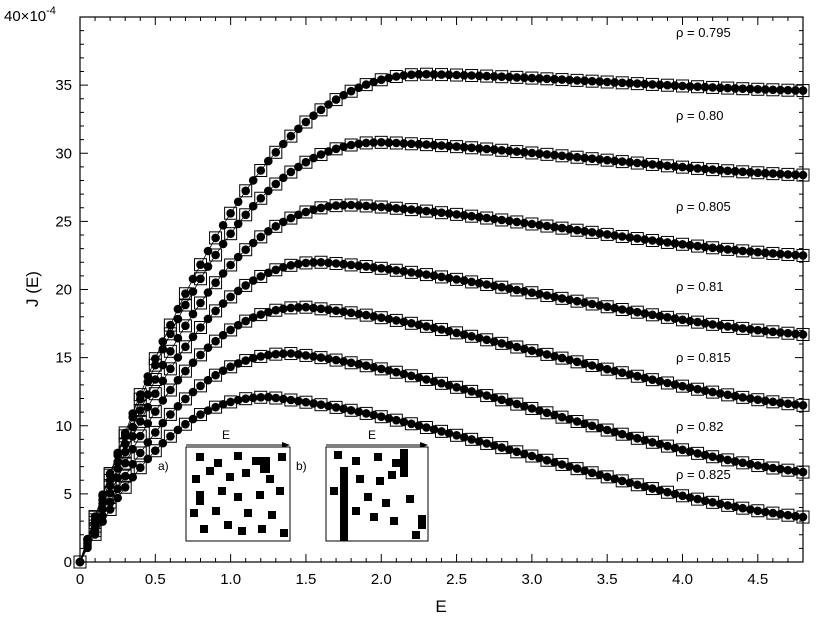 The image size is (830, 623). What do you see at coordinates (381, 579) in the screenshot?
I see `x-tick-label: 2.0` at bounding box center [381, 579].